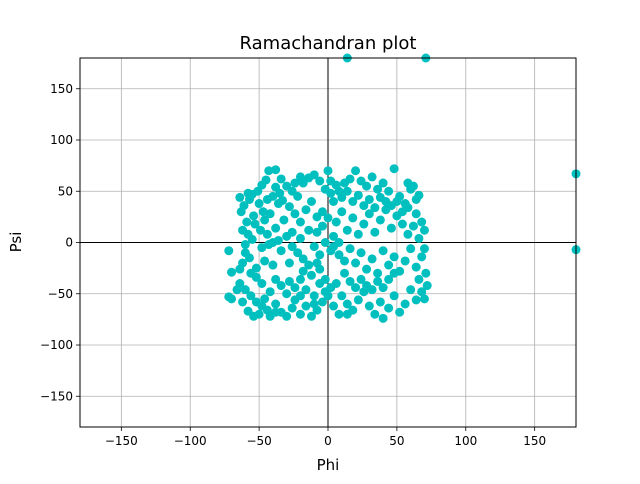 The width and height of the screenshot is (640, 484). What do you see at coordinates (328, 441) in the screenshot?
I see `x-tick-label: 0` at bounding box center [328, 441].